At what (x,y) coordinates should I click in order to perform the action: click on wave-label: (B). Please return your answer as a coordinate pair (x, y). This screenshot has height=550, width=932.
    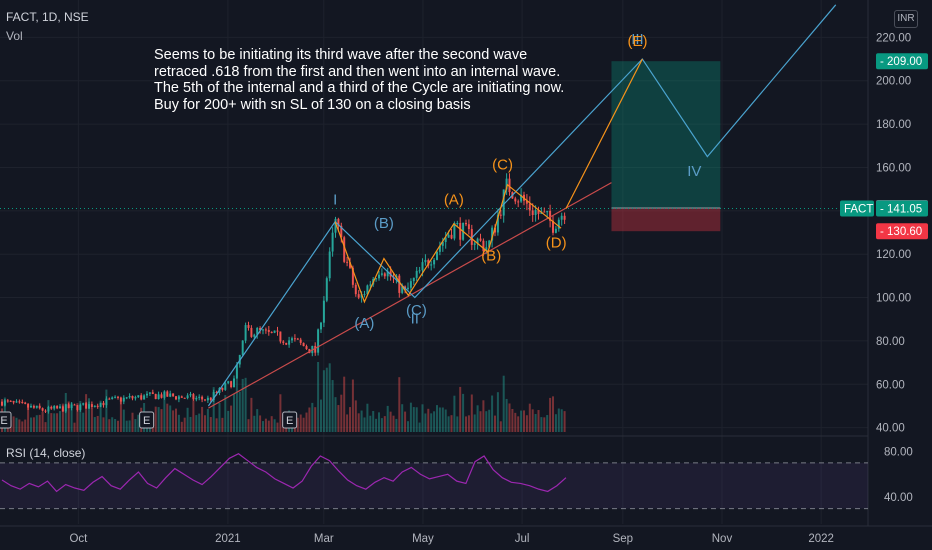
    Looking at the image, I should click on (491, 256).